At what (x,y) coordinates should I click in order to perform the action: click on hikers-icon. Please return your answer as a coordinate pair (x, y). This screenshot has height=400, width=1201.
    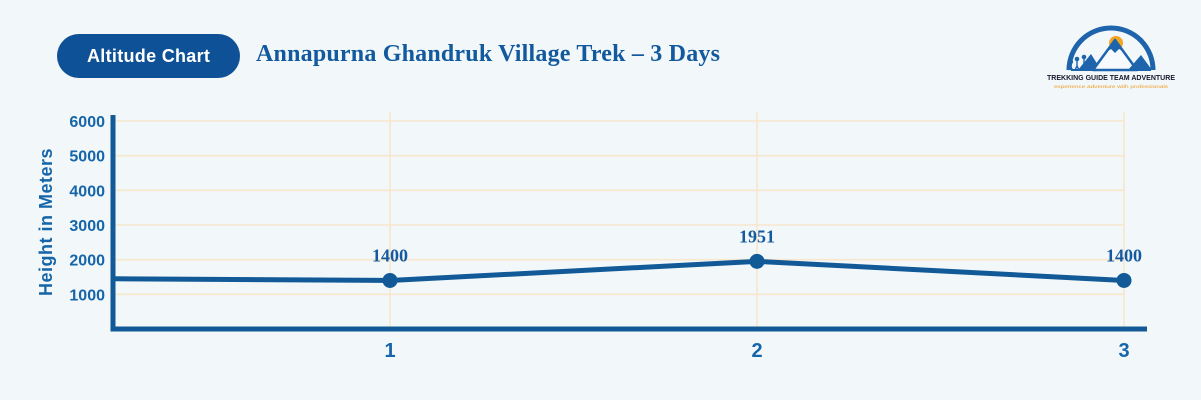
    Looking at the image, I should click on (1077, 62).